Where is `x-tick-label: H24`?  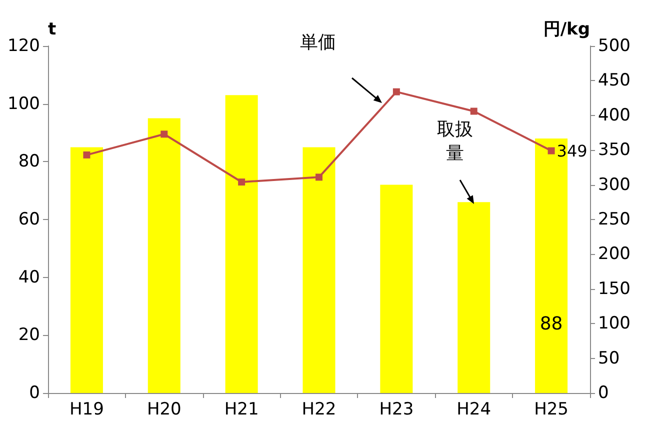
x-tick-label: H24 is located at coordinates (474, 410).